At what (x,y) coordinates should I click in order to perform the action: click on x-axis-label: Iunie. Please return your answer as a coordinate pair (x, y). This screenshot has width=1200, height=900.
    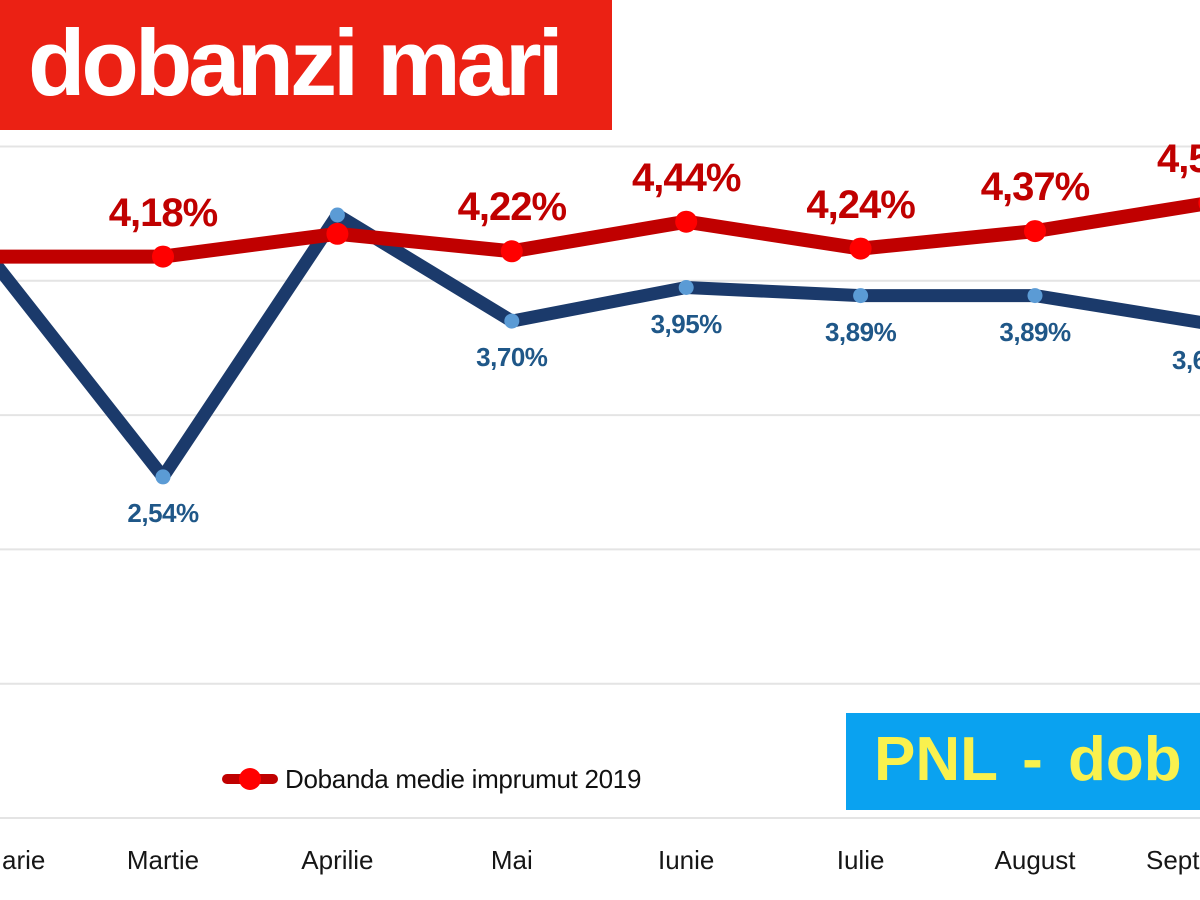
    Looking at the image, I should click on (686, 860).